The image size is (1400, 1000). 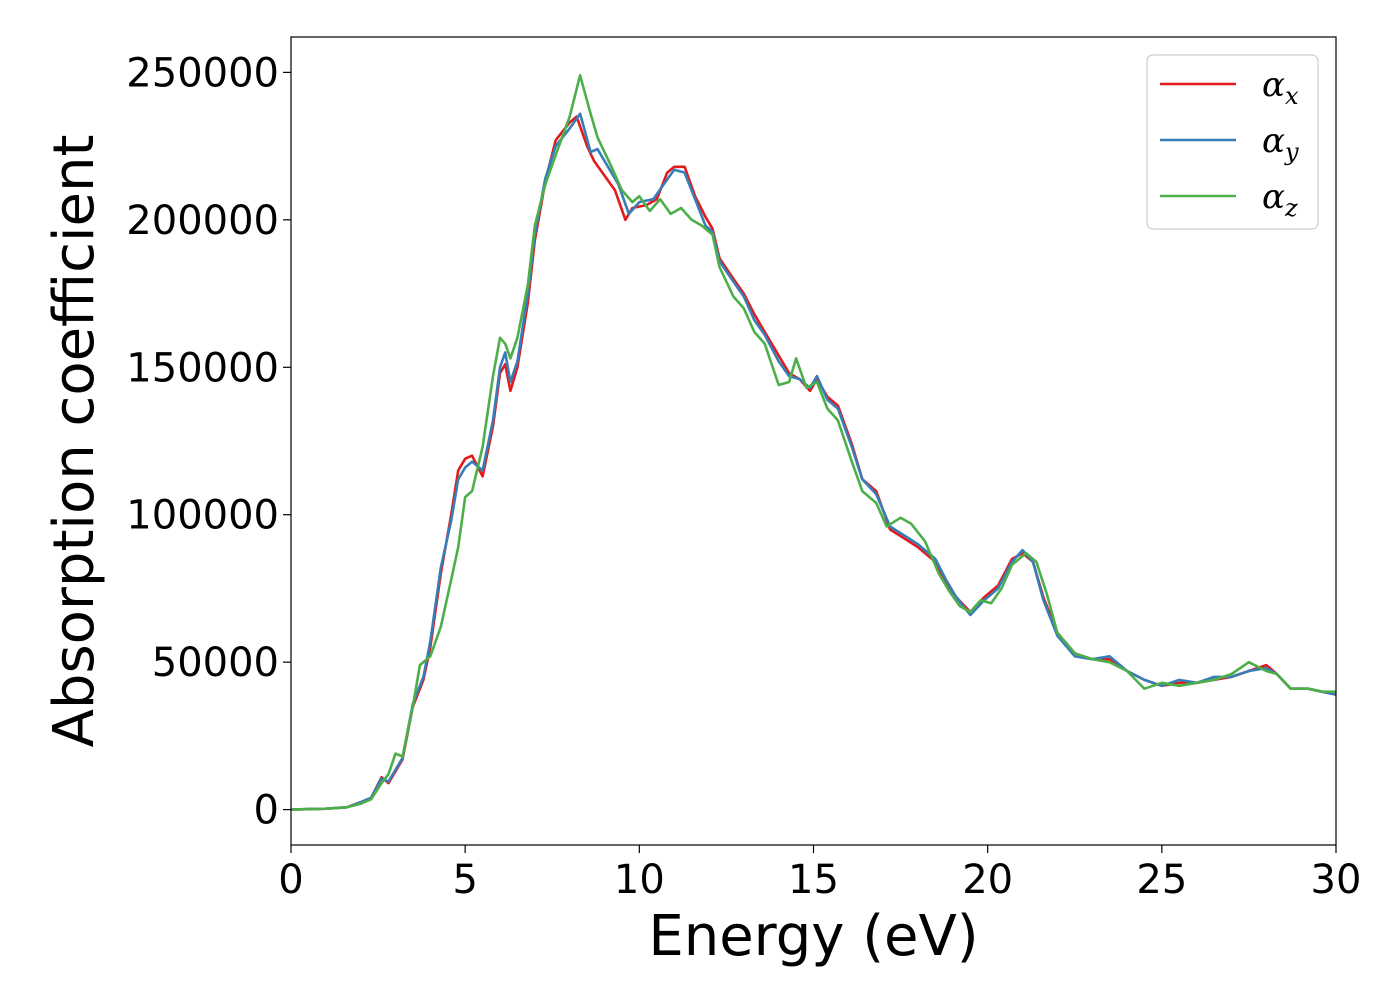 I want to click on y-tick-label: 50000, so click(x=215, y=663).